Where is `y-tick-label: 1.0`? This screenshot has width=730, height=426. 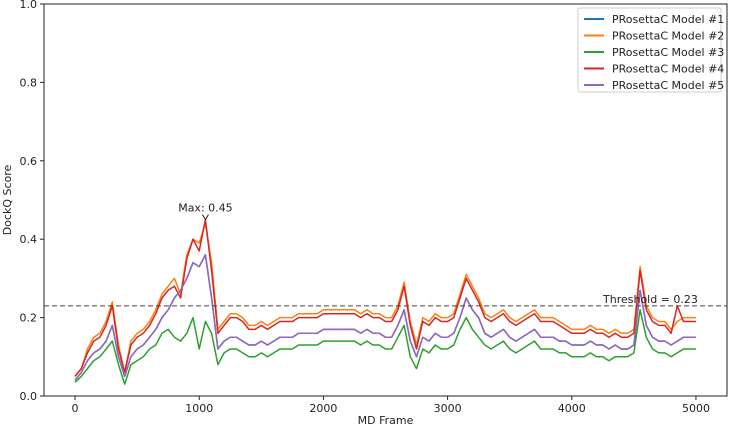 y-tick-label: 1.0 is located at coordinates (29, 5).